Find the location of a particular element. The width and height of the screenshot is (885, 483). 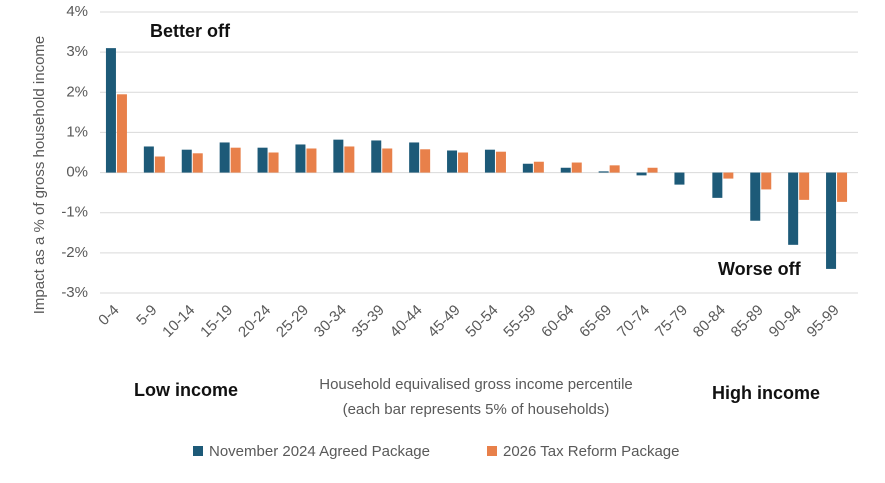

x-tick-label: 35-39 is located at coordinates (368, 321).